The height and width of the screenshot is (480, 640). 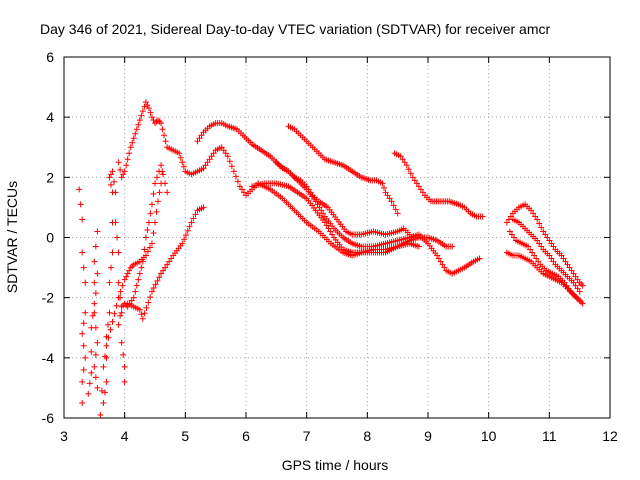 What do you see at coordinates (549, 436) in the screenshot?
I see `x-tick-label: 11` at bounding box center [549, 436].